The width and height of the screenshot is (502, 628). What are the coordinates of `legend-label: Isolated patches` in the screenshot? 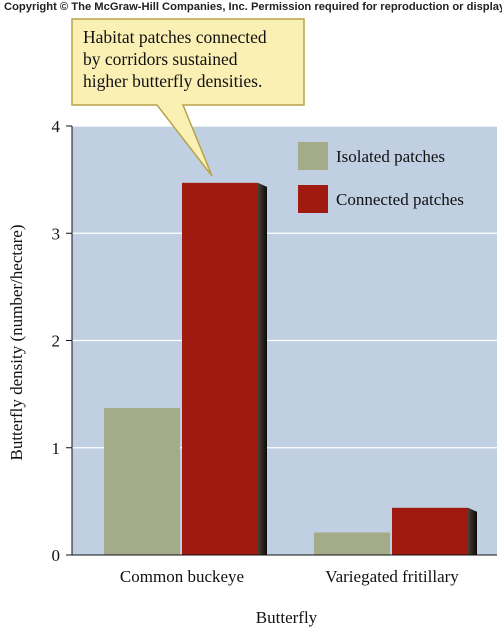 It's located at (390, 156).